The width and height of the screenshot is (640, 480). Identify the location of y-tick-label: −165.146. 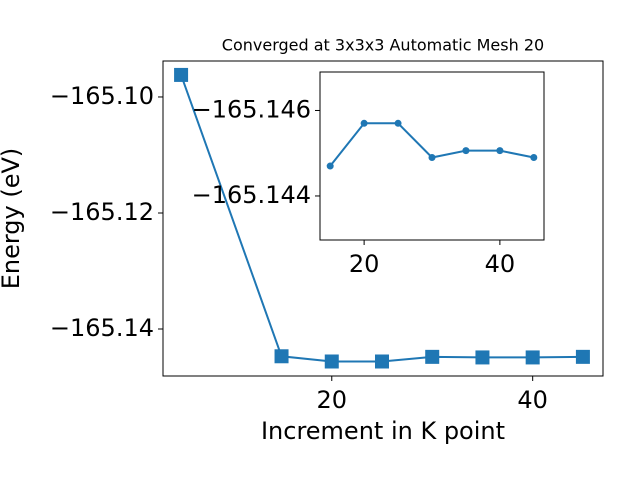
(251, 109).